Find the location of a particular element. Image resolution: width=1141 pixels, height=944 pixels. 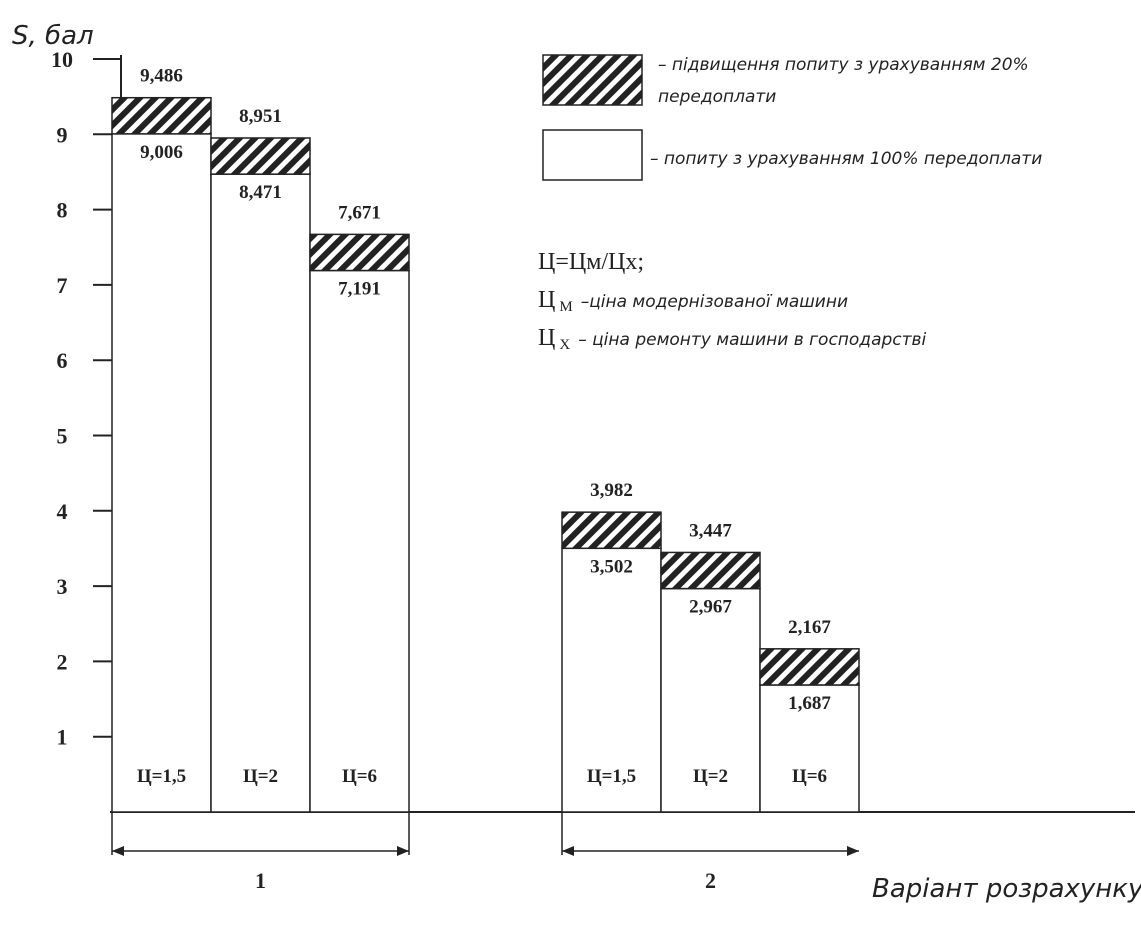

total-value-label: 2,167 is located at coordinates (809, 627).